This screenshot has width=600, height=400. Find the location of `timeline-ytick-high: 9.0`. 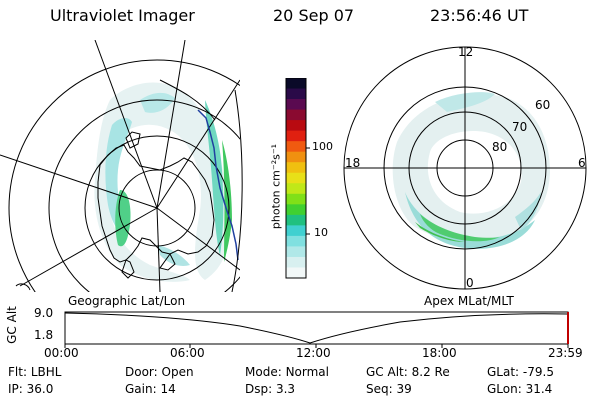

timeline-ytick-high: 9.0 is located at coordinates (44, 313).